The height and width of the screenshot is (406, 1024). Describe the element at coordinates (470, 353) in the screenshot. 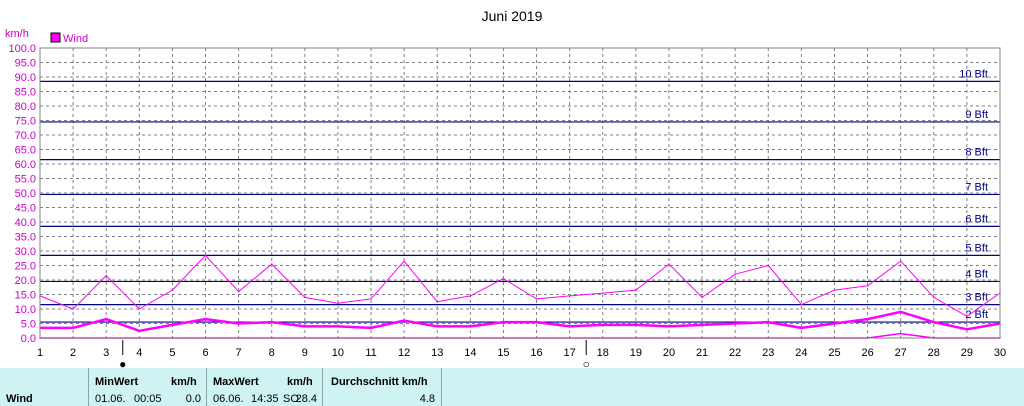

I see `x-tick-label: 14` at that location.